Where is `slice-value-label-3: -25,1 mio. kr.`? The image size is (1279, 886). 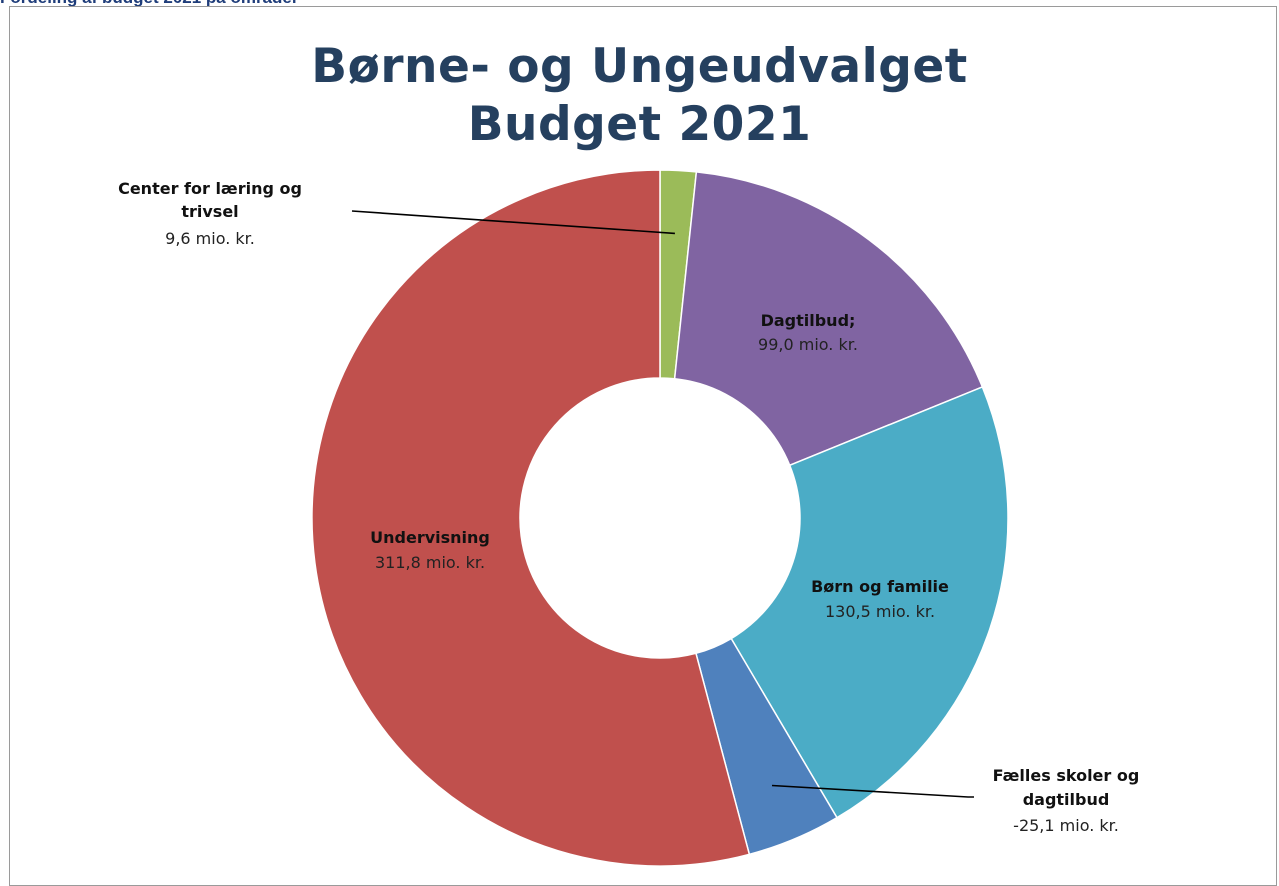
slice-value-label-3: -25,1 mio. kr. is located at coordinates (1066, 825).